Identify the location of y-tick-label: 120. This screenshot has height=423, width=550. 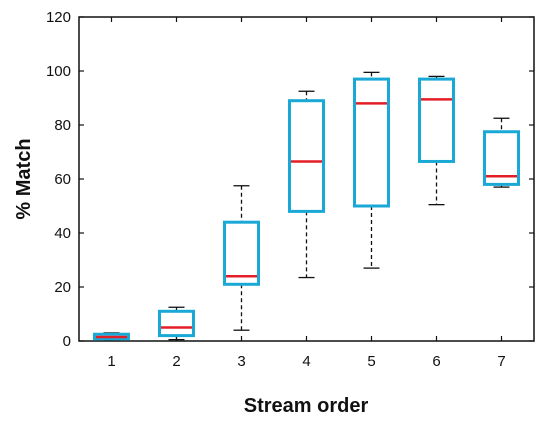
(58, 17).